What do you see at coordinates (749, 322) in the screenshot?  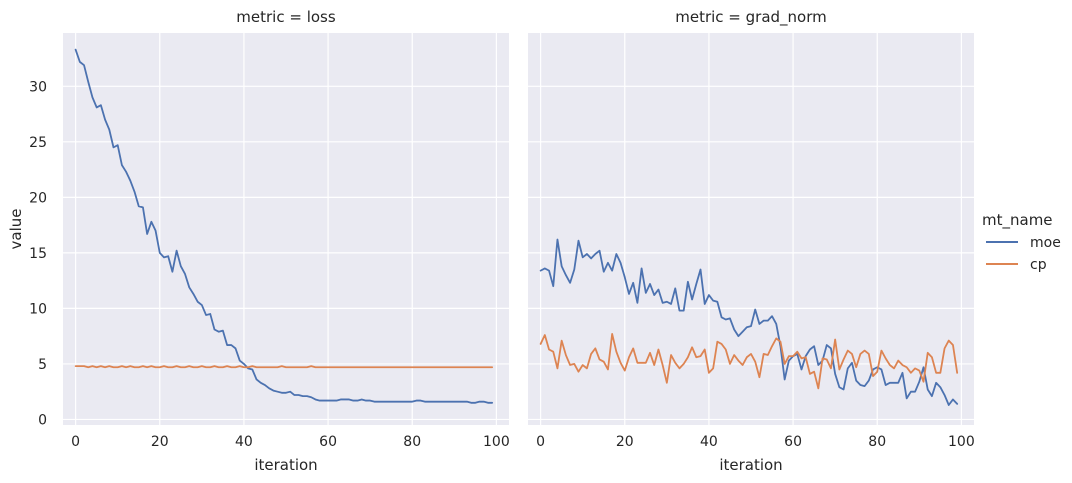 I see `panel-grad-norm-series-moe-line` at bounding box center [749, 322].